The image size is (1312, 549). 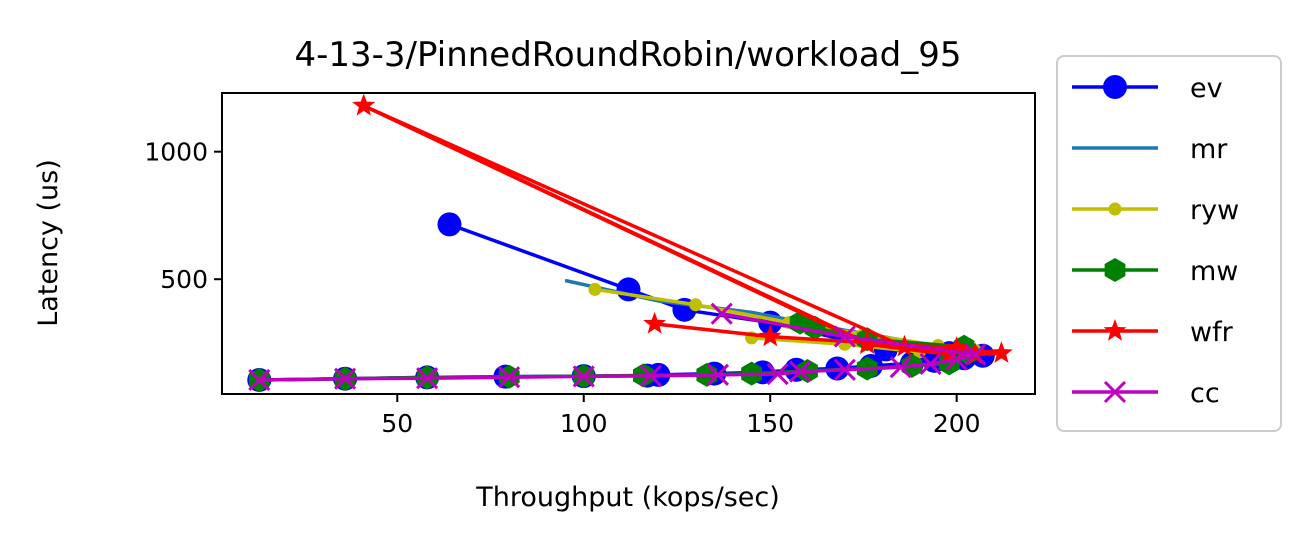 What do you see at coordinates (397, 423) in the screenshot?
I see `x-tick-label: 50` at bounding box center [397, 423].